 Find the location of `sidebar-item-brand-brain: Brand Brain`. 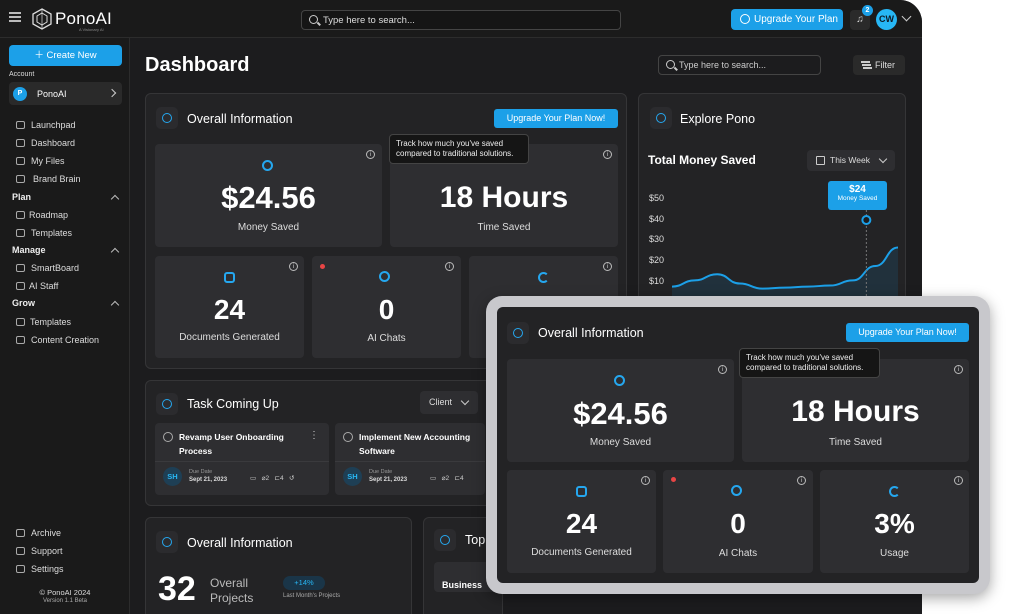

sidebar-item-brand-brain: Brand Brain is located at coordinates (48, 179).